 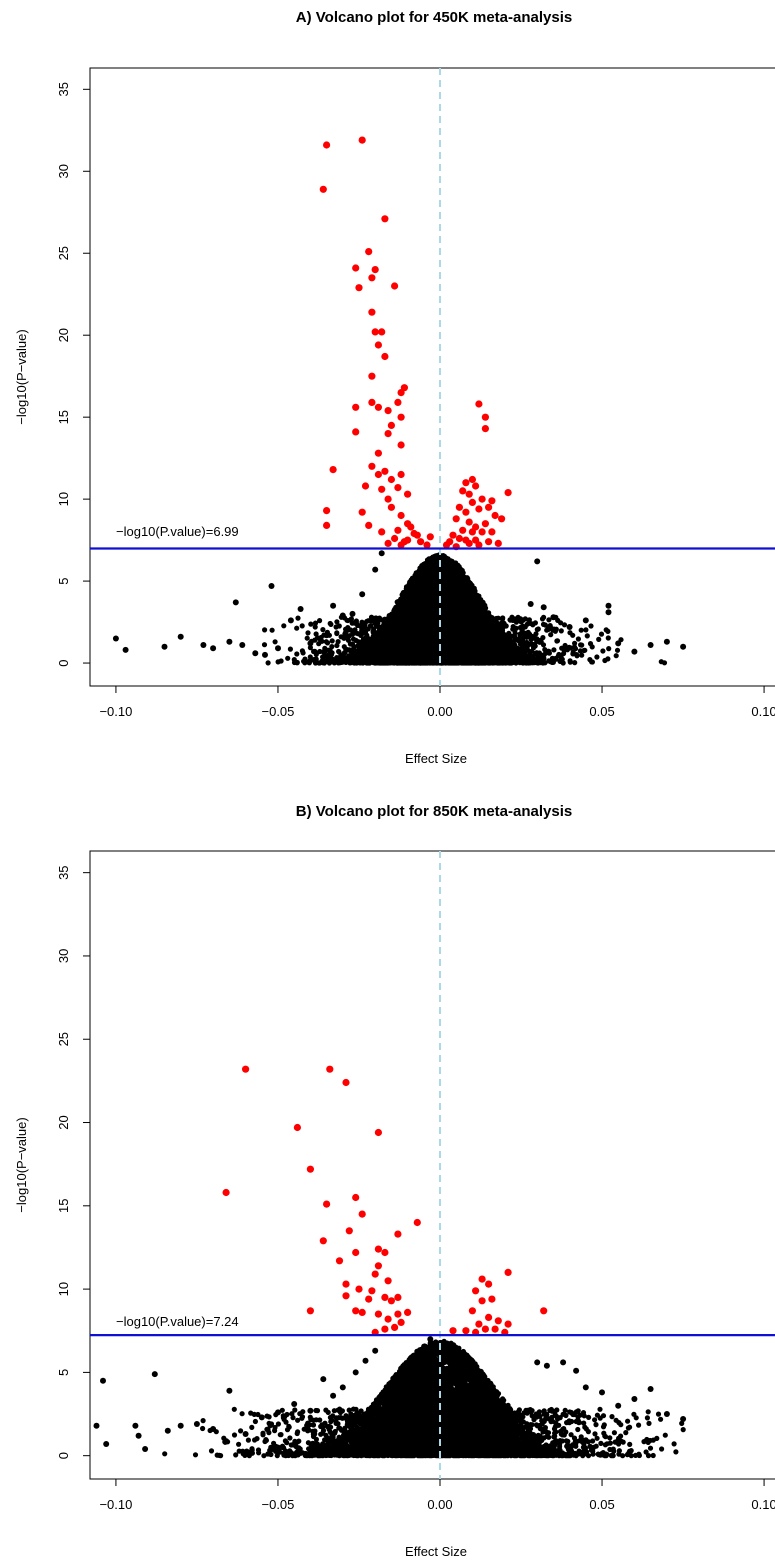 I want to click on y-axis-label-a: −log10(P−value), so click(x=21, y=376).